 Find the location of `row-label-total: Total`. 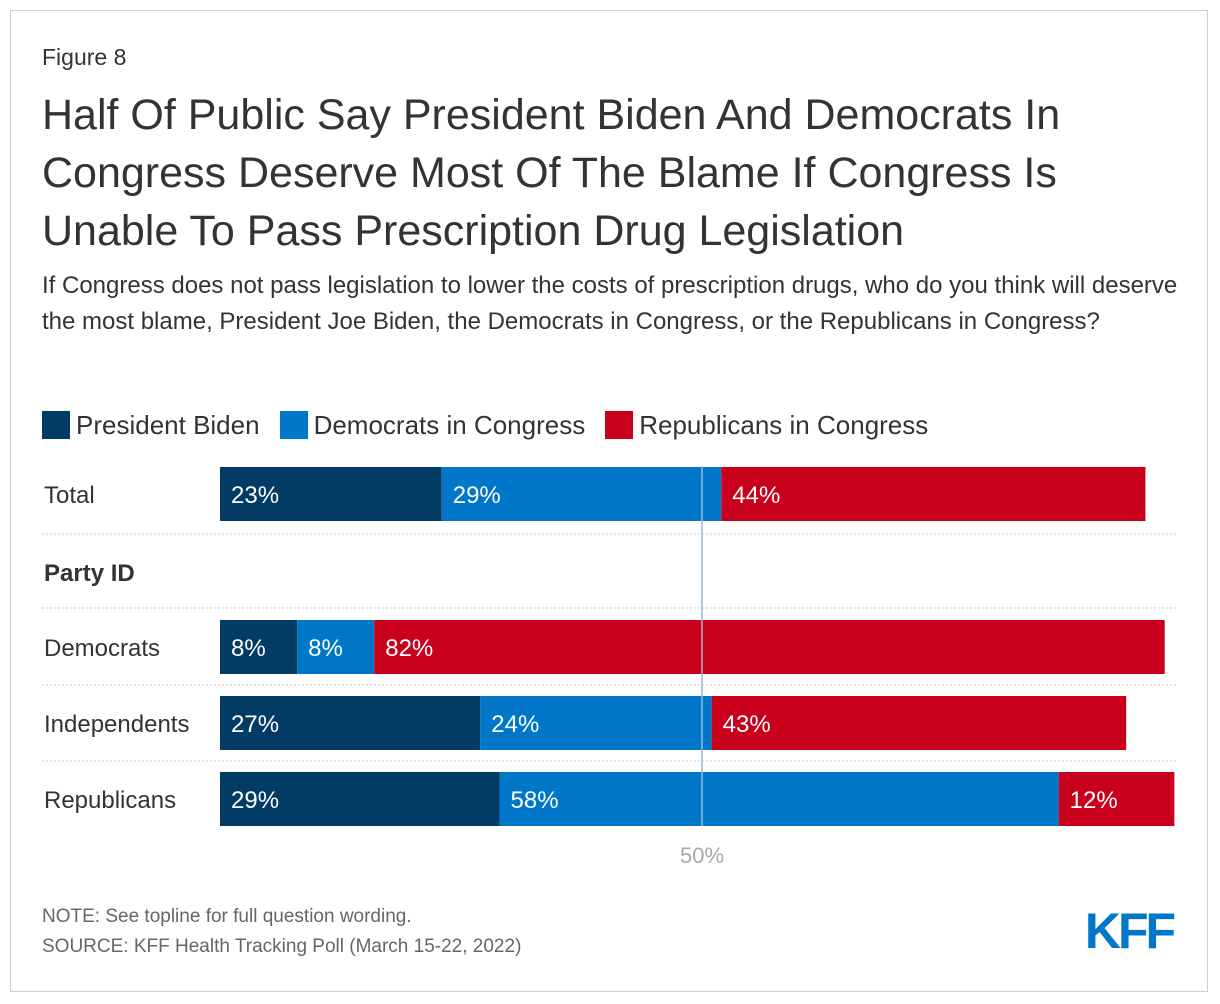

row-label-total: Total is located at coordinates (69, 495).